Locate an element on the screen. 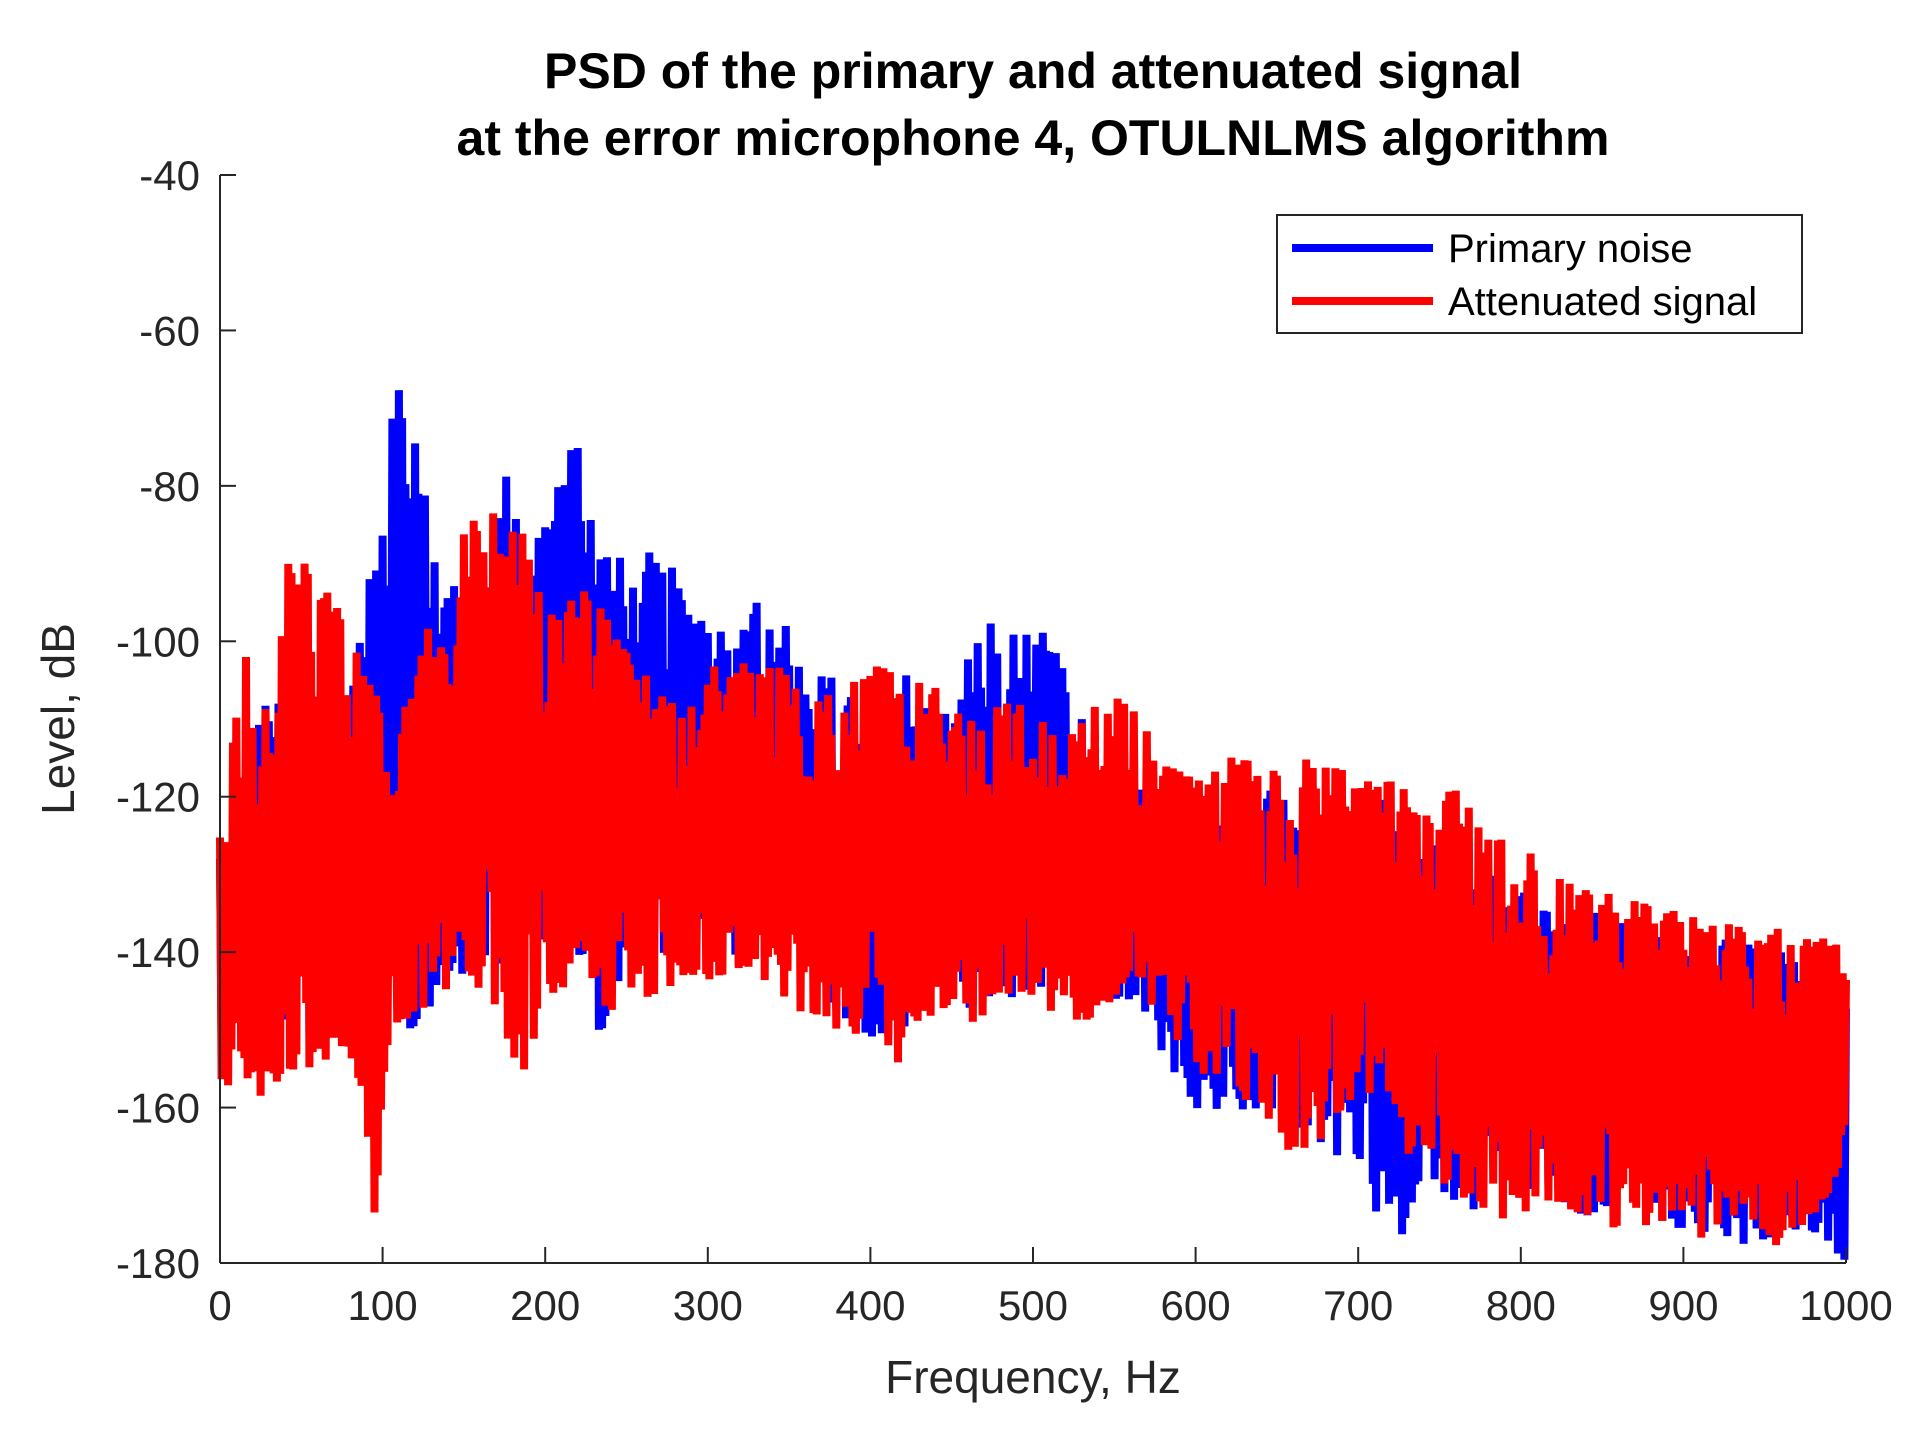  x-tick-label: 0 is located at coordinates (219, 1305).